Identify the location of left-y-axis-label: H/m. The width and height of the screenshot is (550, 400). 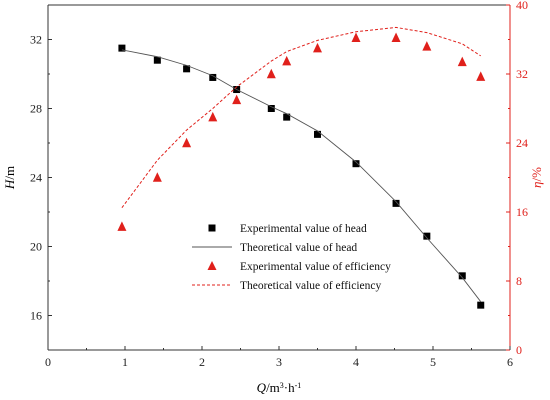
(9, 178).